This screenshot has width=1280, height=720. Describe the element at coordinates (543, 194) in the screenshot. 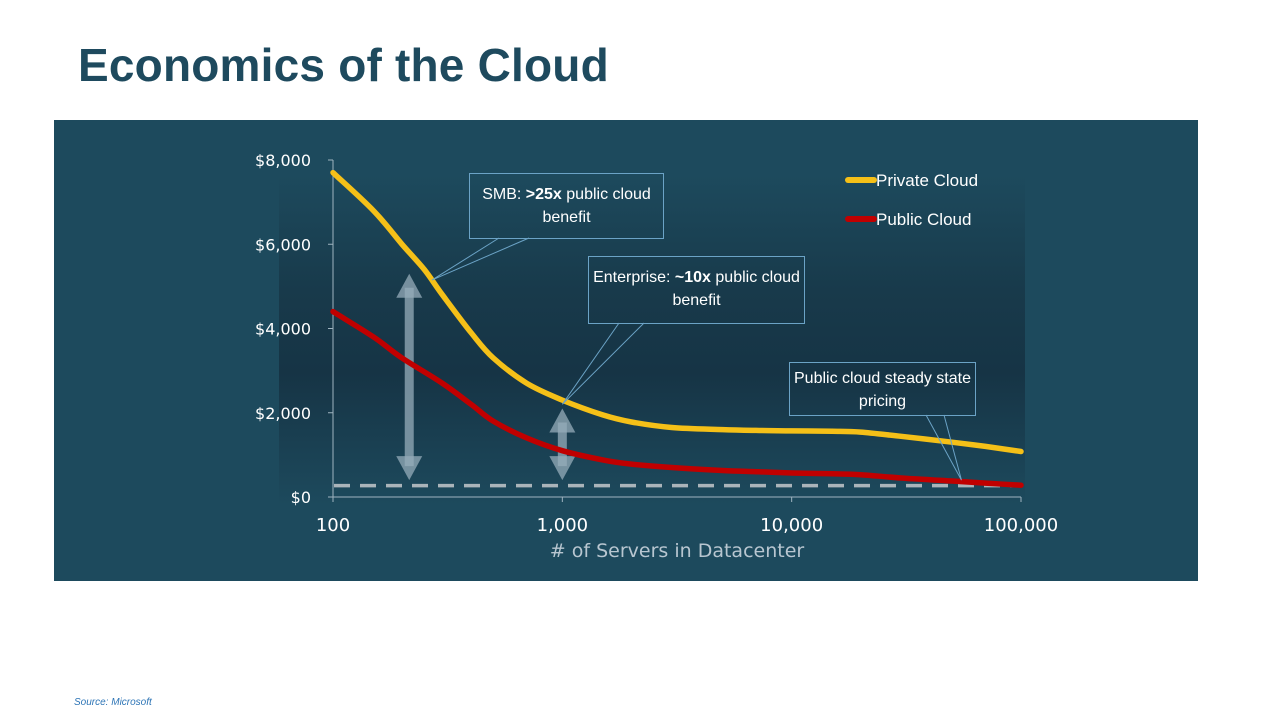

I see `smb-callout-bold: >25x` at that location.